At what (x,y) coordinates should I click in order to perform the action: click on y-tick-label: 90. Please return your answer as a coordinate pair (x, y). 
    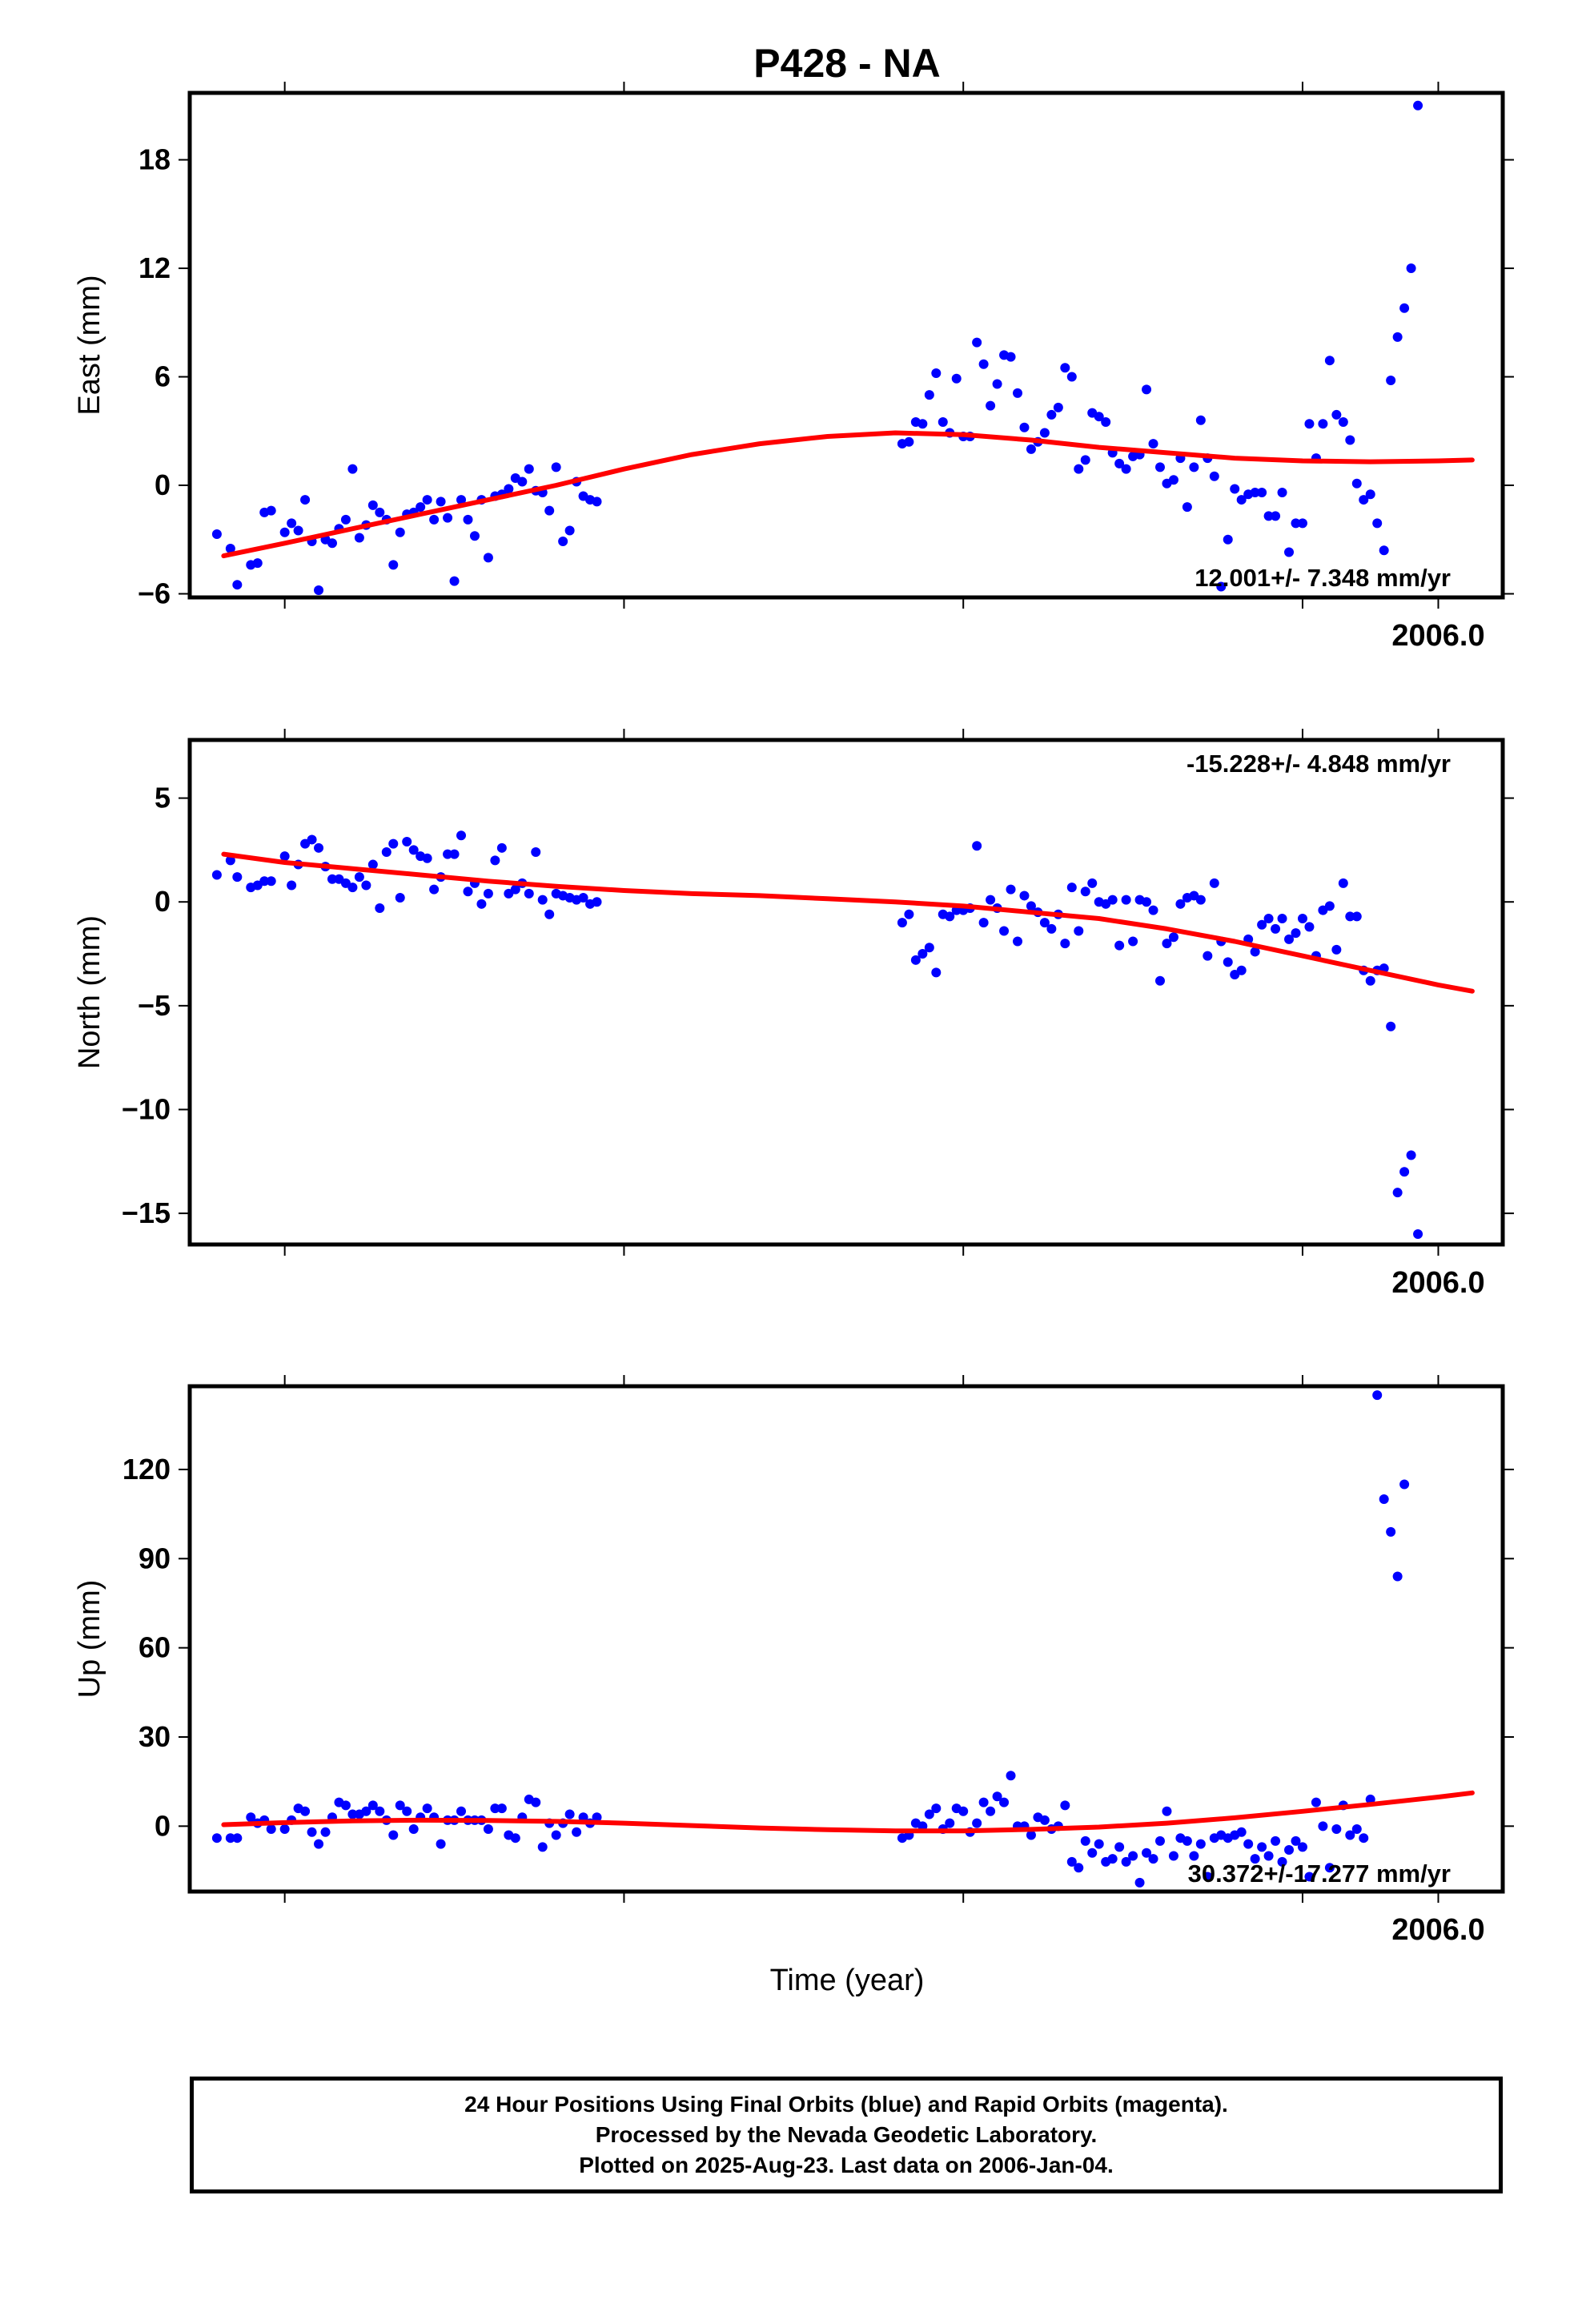
    Looking at the image, I should click on (155, 1558).